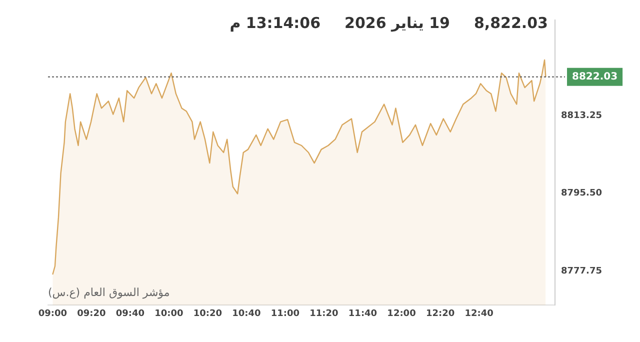  I want to click on y-tick-label: 8813.25, so click(581, 115).